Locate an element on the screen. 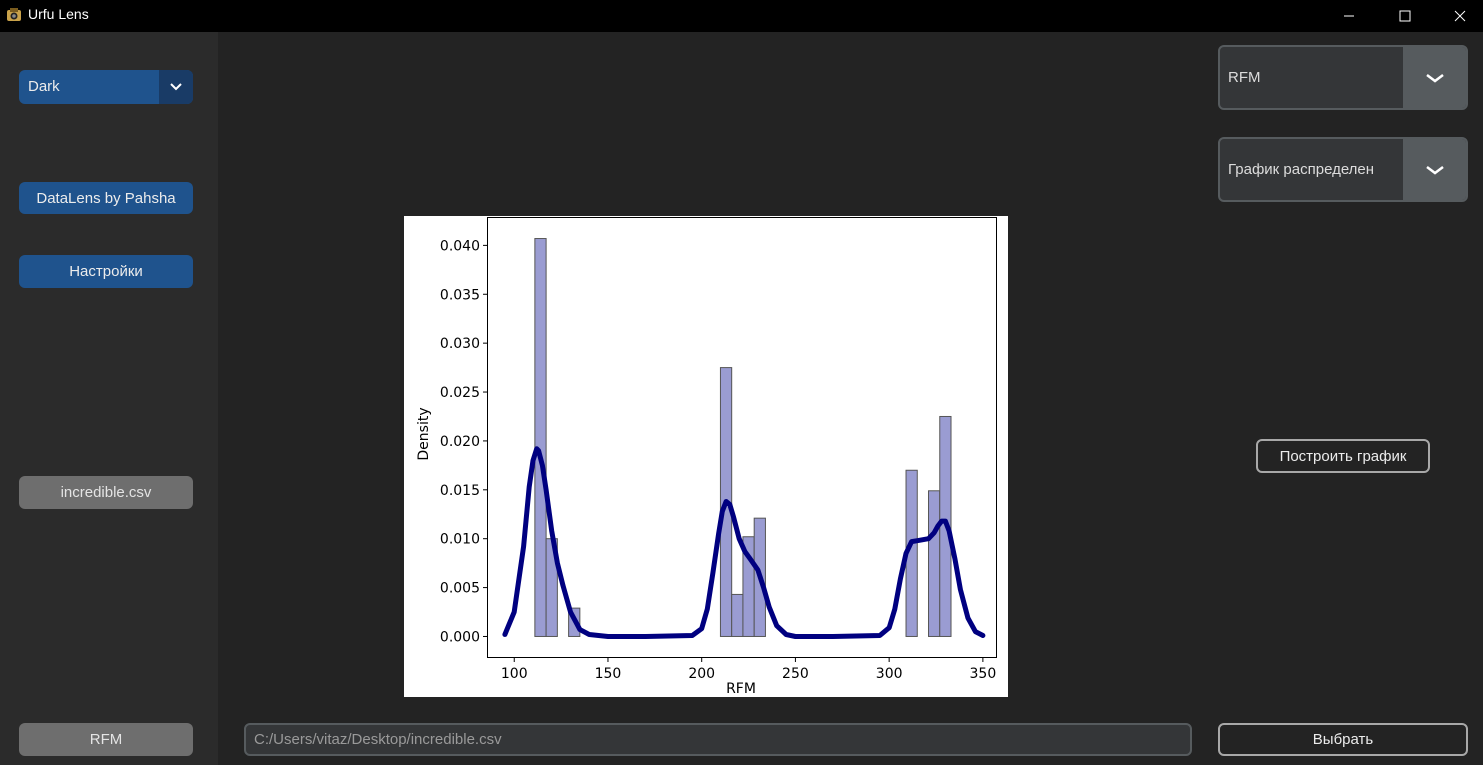 Image resolution: width=1483 pixels, height=765 pixels. y-tick-label: 0.005 is located at coordinates (460, 589).